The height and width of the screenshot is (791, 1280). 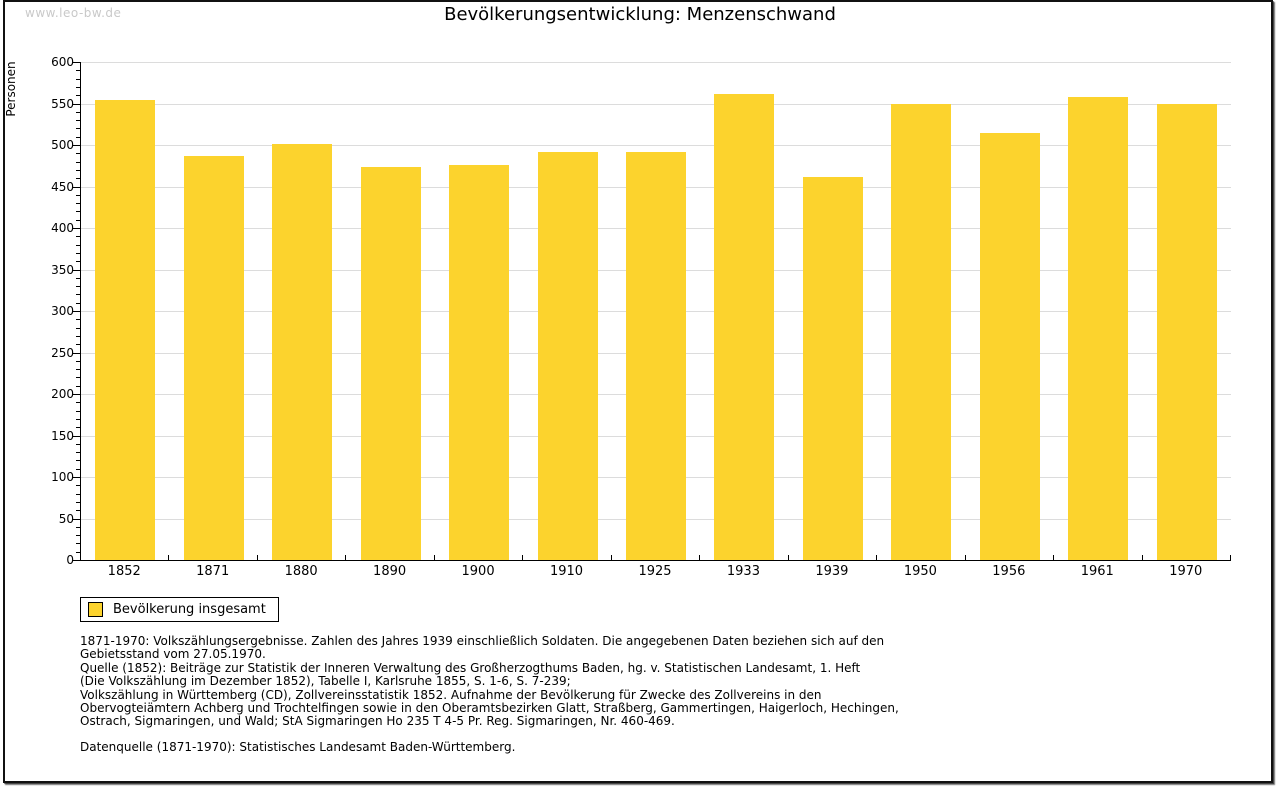 What do you see at coordinates (70, 560) in the screenshot?
I see `y-tick-label-0: 0` at bounding box center [70, 560].